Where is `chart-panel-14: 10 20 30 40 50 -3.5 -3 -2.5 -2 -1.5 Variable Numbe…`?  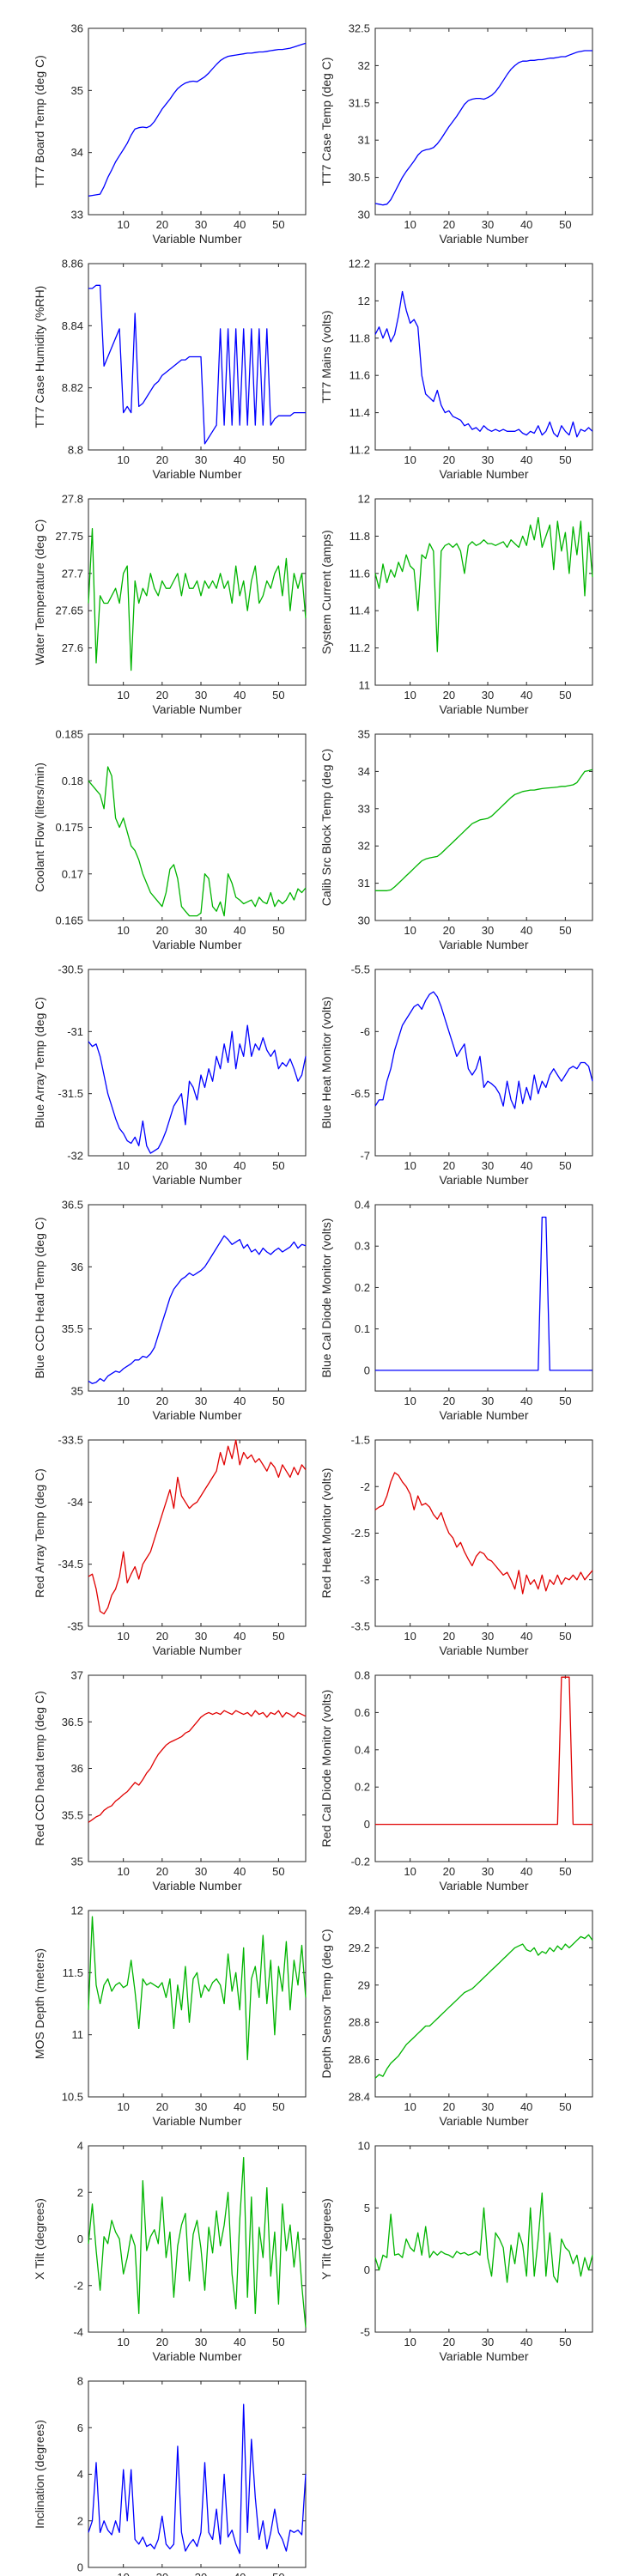 chart-panel-14: 10 20 30 40 50 -3.5 -3 -2.5 -2 -1.5 Variable Numbe… is located at coordinates (456, 1546).